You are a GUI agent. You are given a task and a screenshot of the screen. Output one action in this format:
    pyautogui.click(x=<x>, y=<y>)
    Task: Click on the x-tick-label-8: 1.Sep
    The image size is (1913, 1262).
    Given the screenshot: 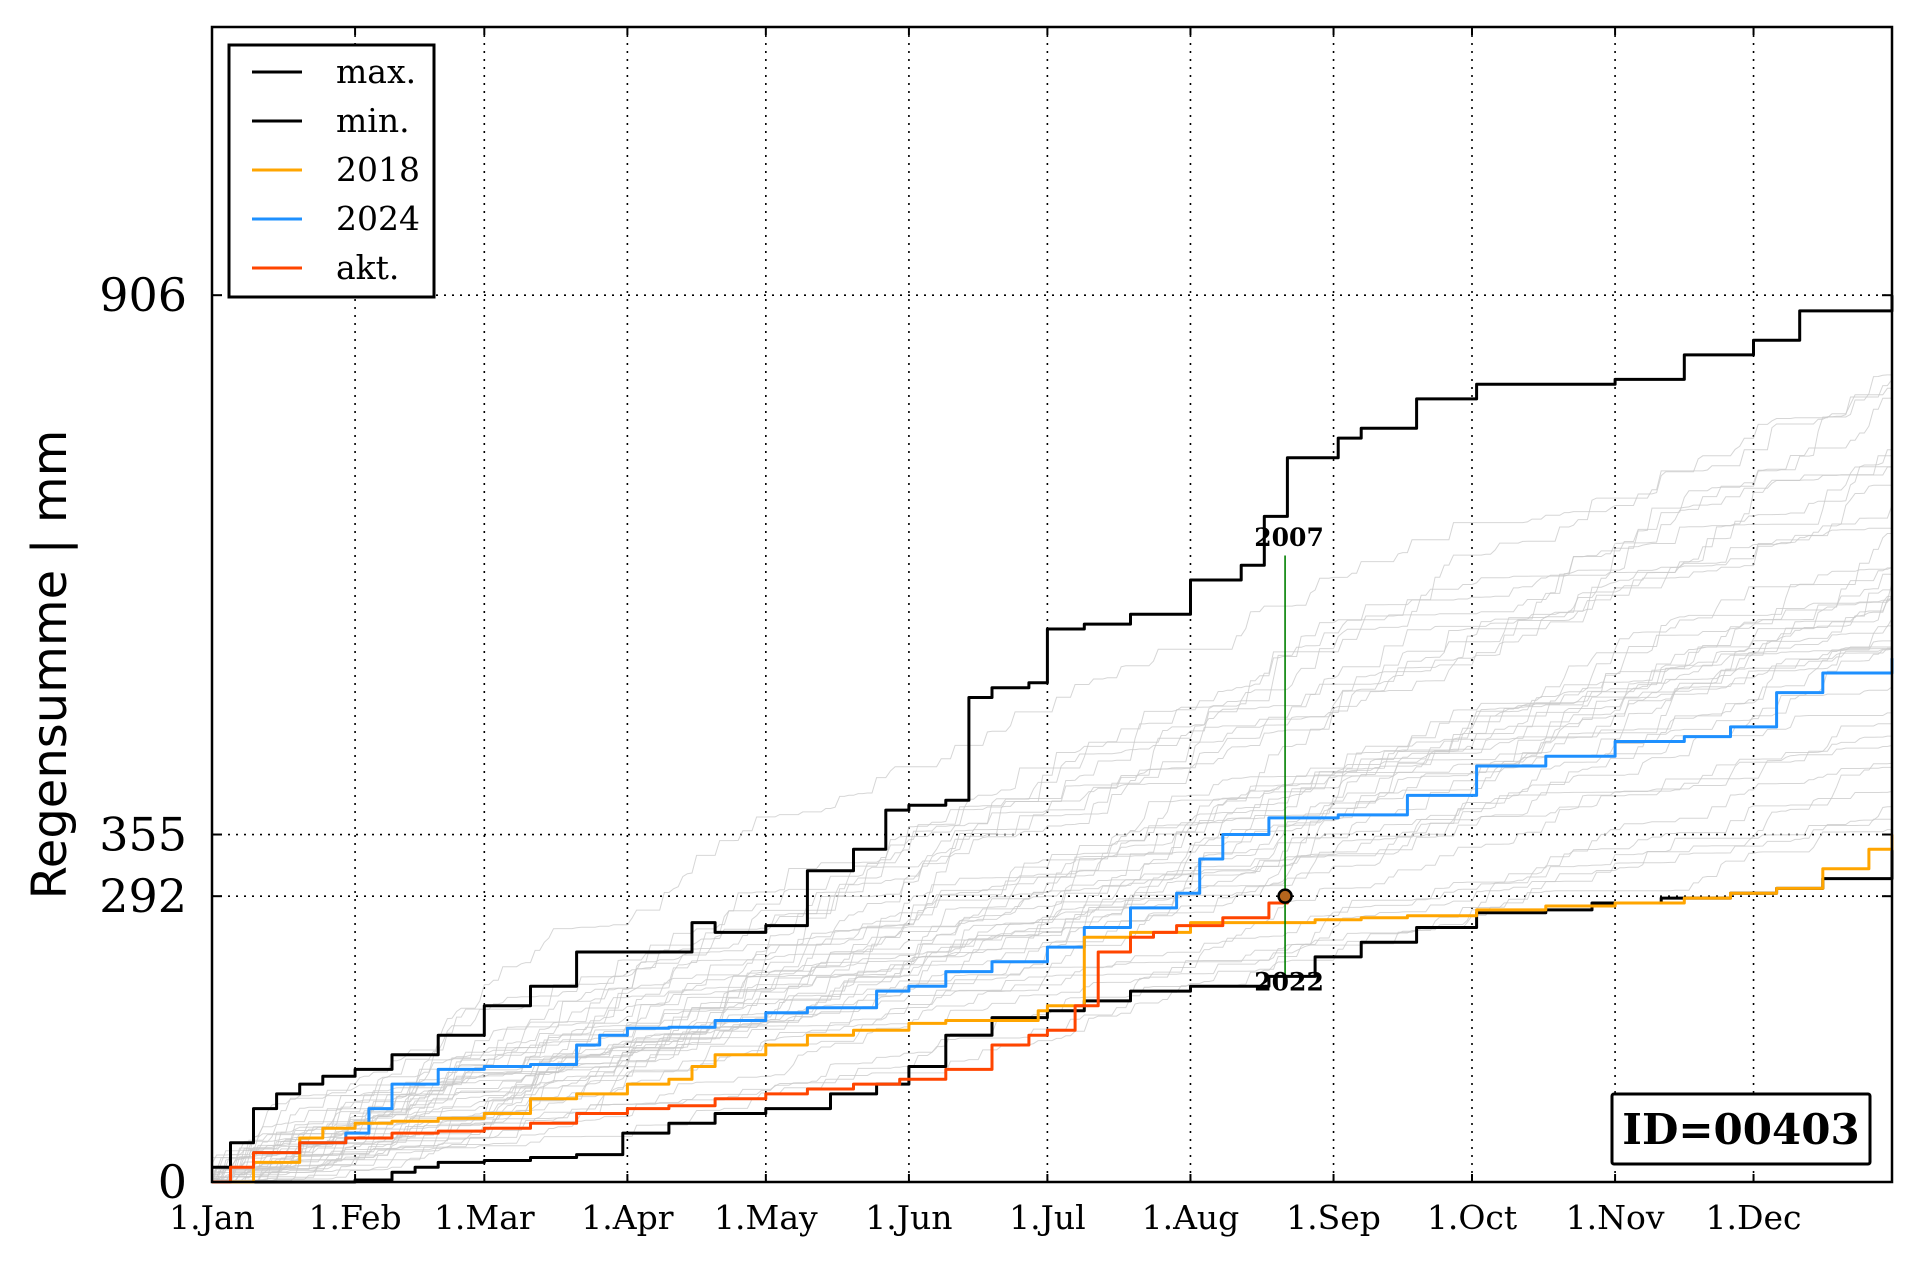 What is the action you would take?
    pyautogui.click(x=1333, y=1217)
    